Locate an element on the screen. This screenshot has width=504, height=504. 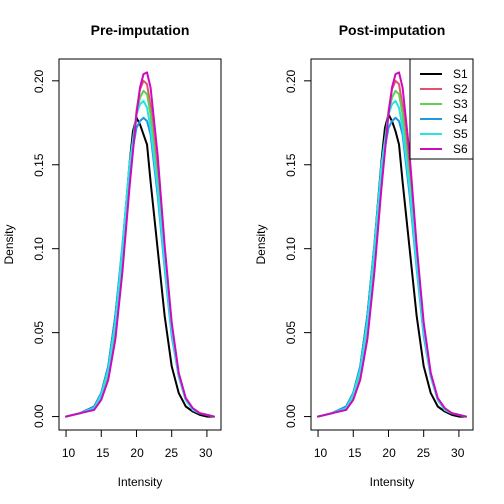
chart-title: Post-imputation is located at coordinates (392, 30).